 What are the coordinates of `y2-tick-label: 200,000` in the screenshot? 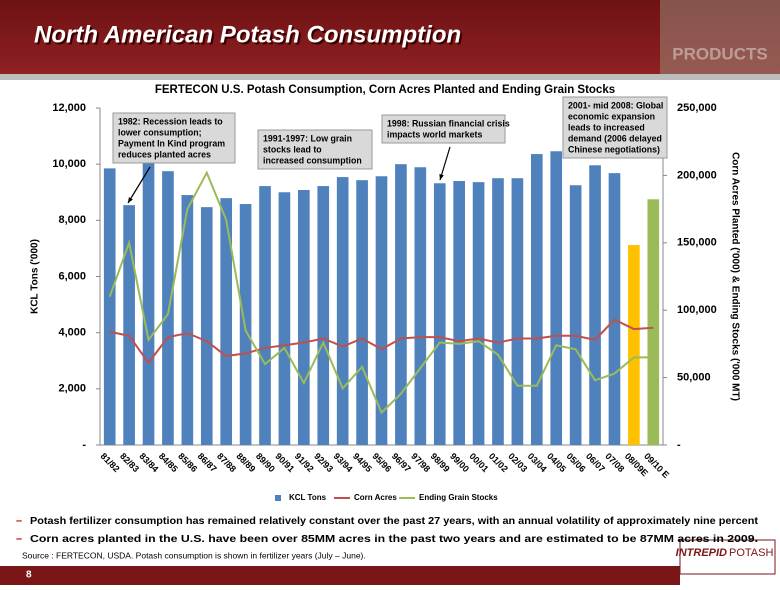 It's located at (697, 175).